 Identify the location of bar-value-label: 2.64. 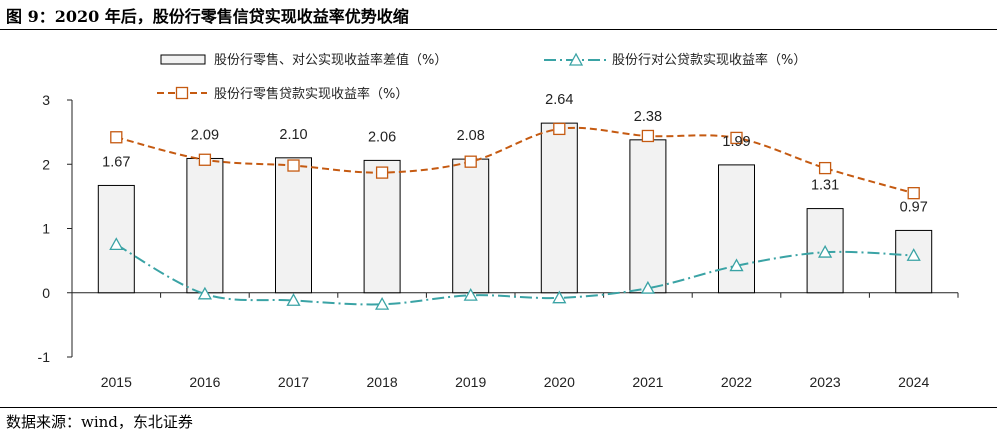
(559, 100).